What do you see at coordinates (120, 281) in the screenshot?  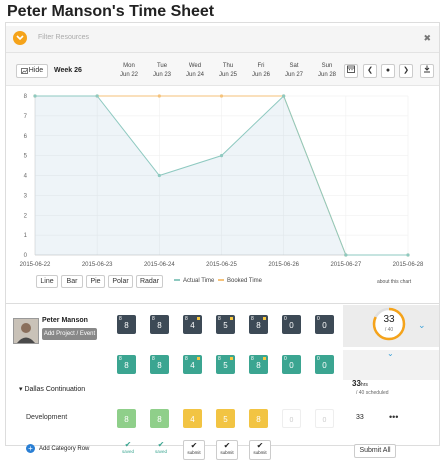 I see `chart-type-polar-button: Polar` at bounding box center [120, 281].